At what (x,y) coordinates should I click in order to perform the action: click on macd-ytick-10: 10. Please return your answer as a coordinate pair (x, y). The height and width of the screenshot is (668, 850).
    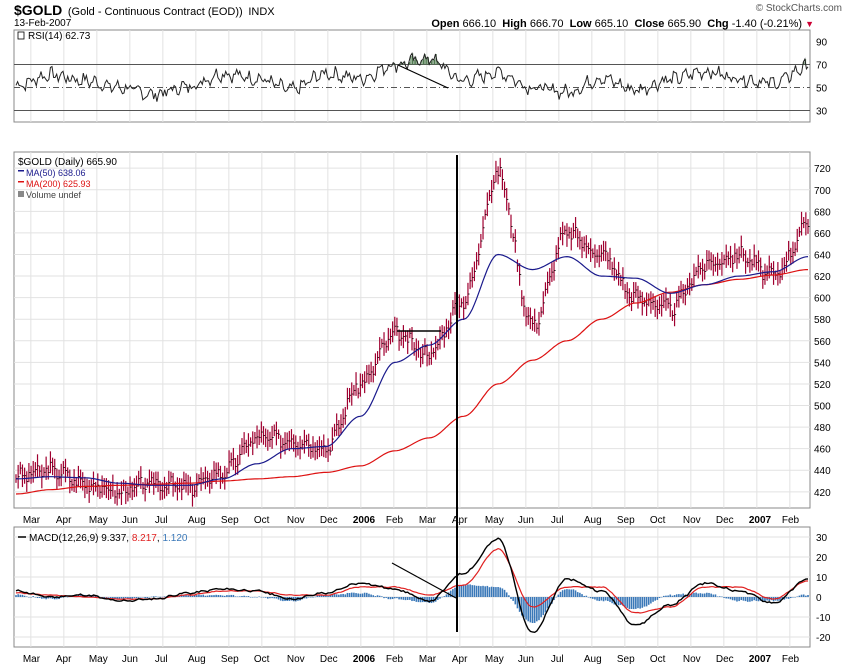
    Looking at the image, I should click on (822, 578).